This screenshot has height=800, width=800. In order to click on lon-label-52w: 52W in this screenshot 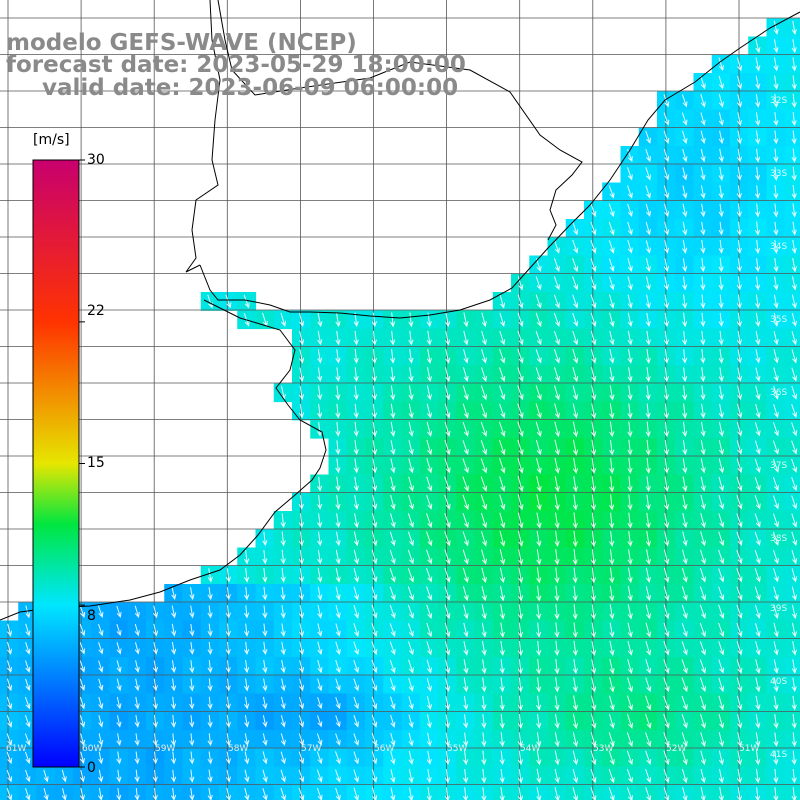, I will do `click(676, 749)`.